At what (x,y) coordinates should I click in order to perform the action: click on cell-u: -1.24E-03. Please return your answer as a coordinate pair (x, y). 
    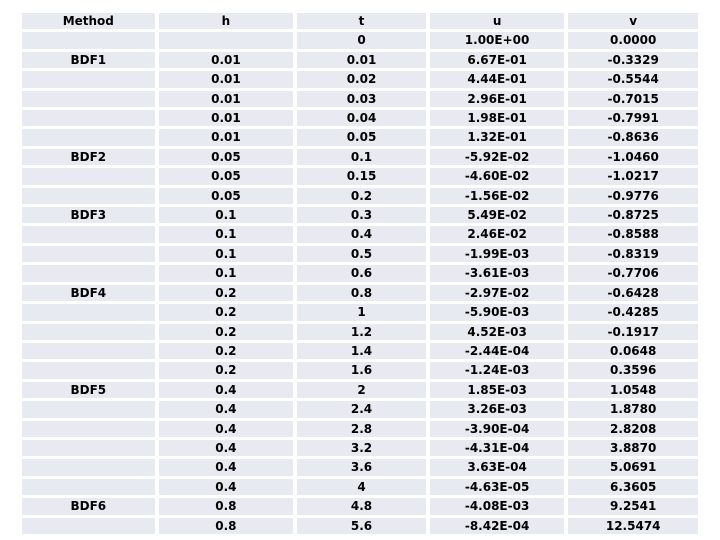
    Looking at the image, I should click on (497, 370).